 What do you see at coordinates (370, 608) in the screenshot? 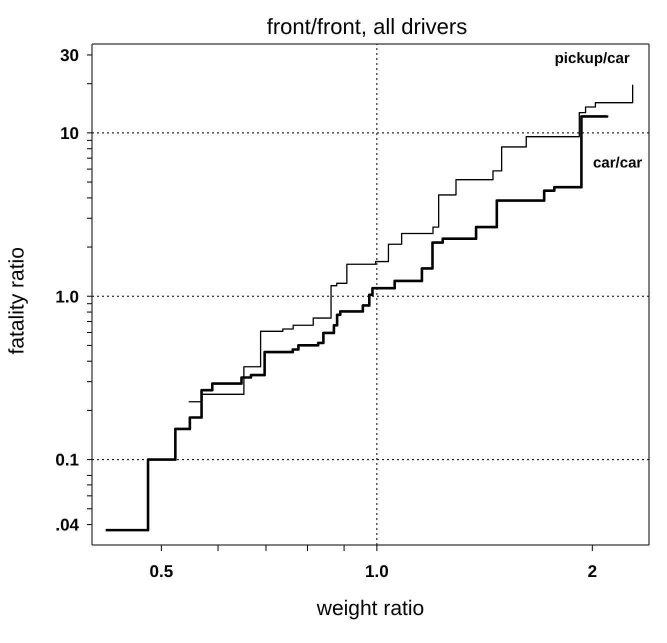
I see `x-axis-title: weight ratio` at bounding box center [370, 608].